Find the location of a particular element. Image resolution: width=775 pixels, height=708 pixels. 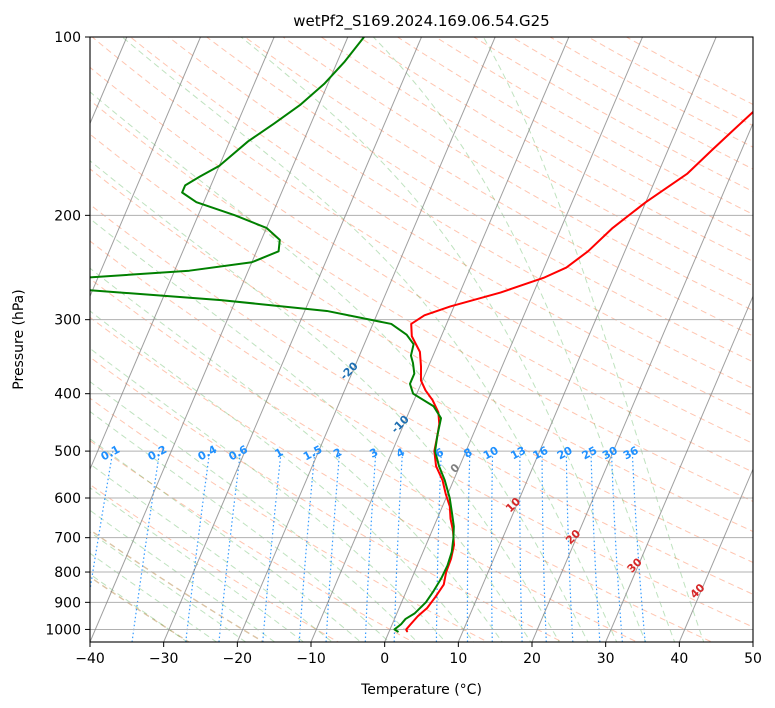

x-tick-label: 0 is located at coordinates (384, 659).